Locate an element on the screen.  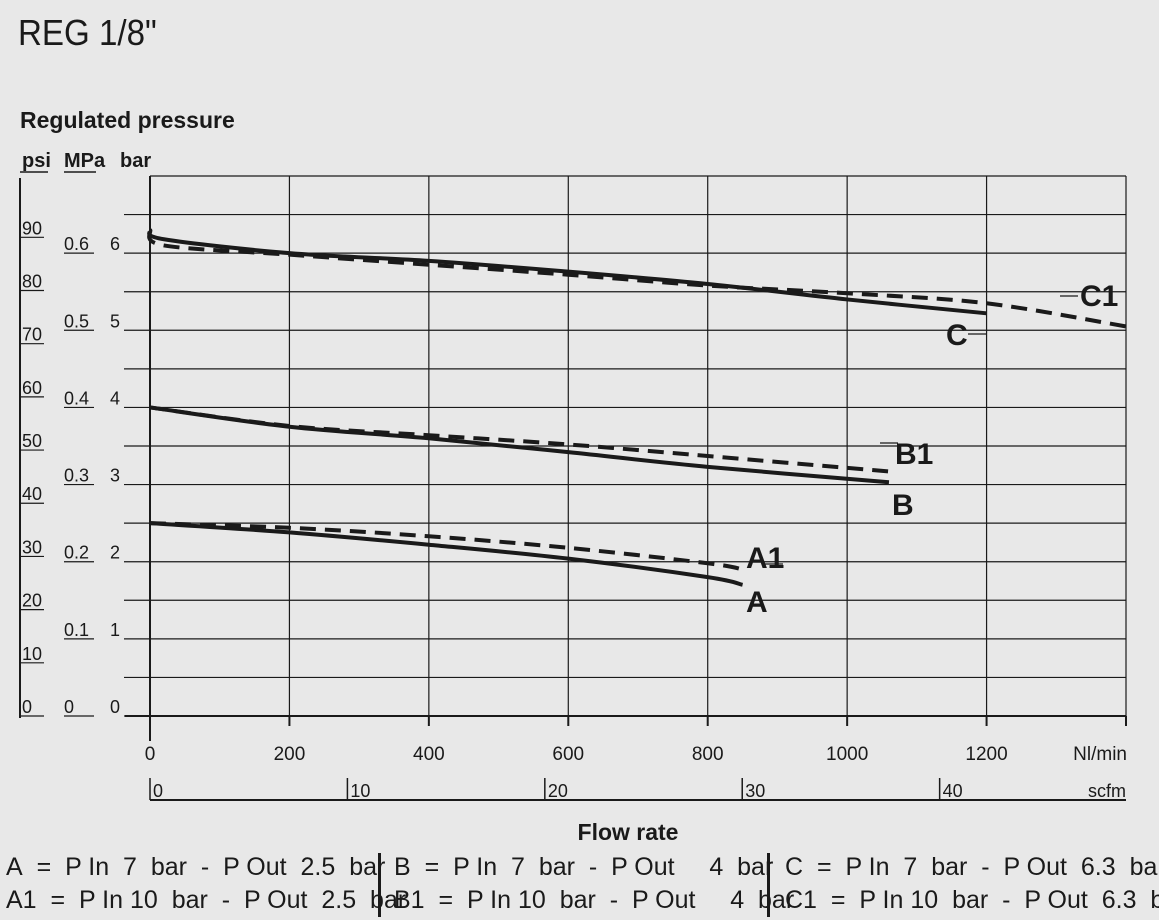
psi-unit-label: psi is located at coordinates (36, 161).